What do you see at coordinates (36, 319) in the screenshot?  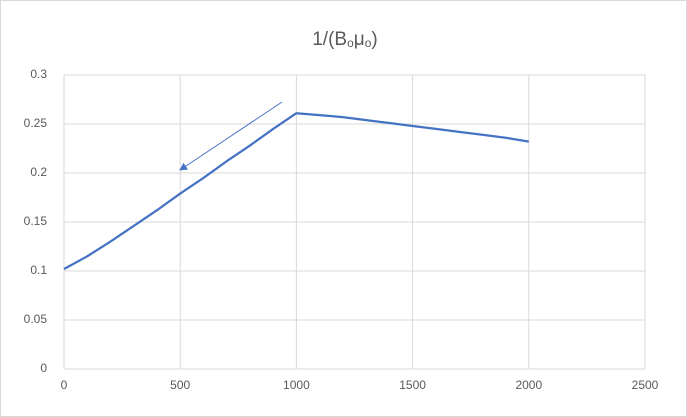 I see `y-tick-label: 0.05` at bounding box center [36, 319].